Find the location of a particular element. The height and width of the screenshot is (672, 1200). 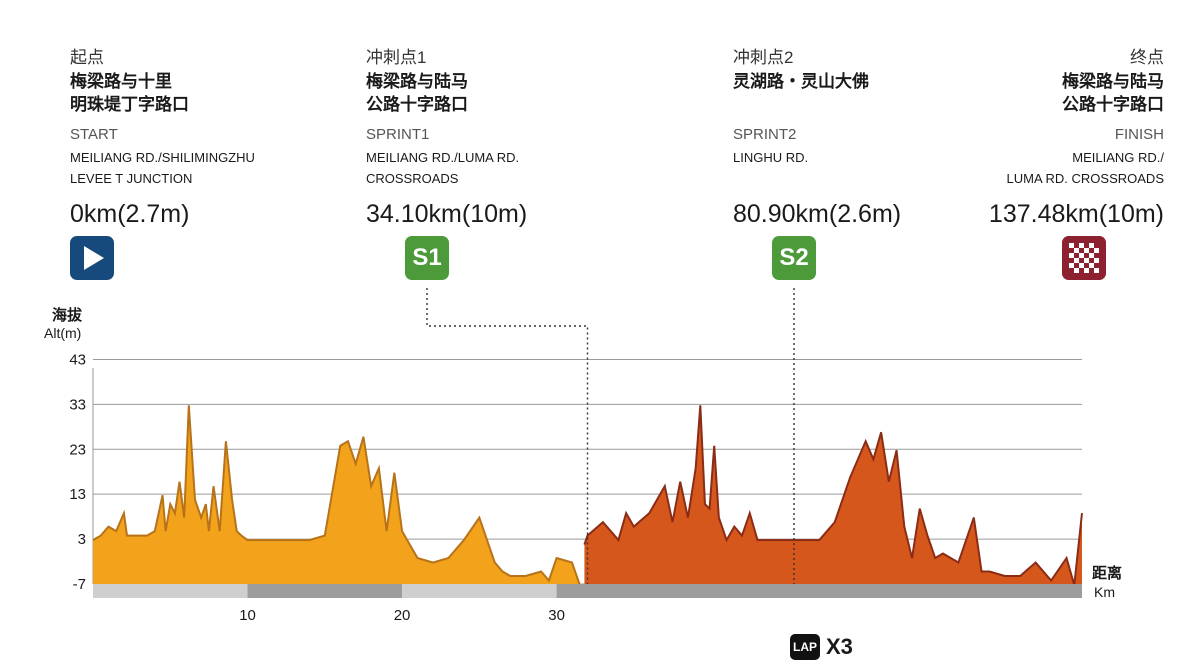

y-tick-label: 13 is located at coordinates (77, 494).